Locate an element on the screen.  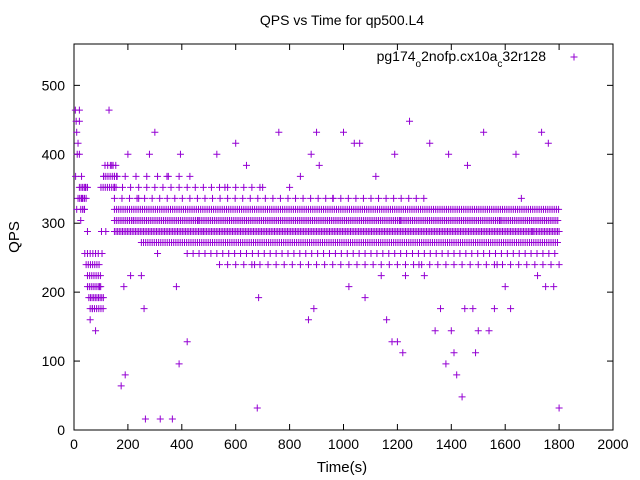
y-tick-label: 300 is located at coordinates (54, 223).